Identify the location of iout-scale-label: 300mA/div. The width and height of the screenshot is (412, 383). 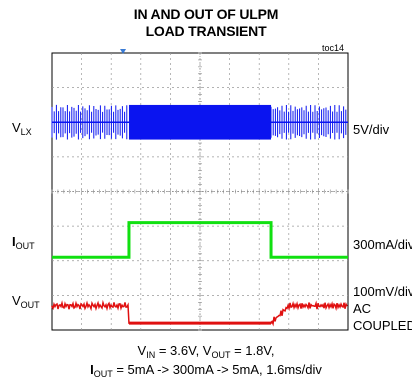
(382, 244).